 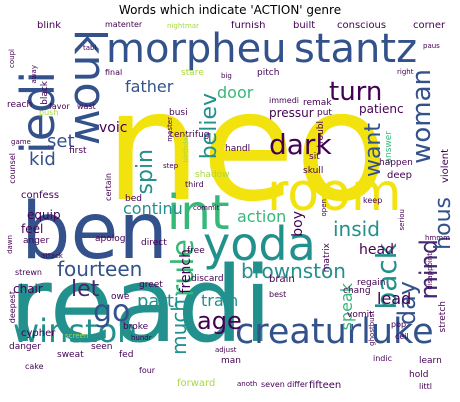 What do you see at coordinates (154, 243) in the screenshot?
I see `word-direct: direct` at bounding box center [154, 243].